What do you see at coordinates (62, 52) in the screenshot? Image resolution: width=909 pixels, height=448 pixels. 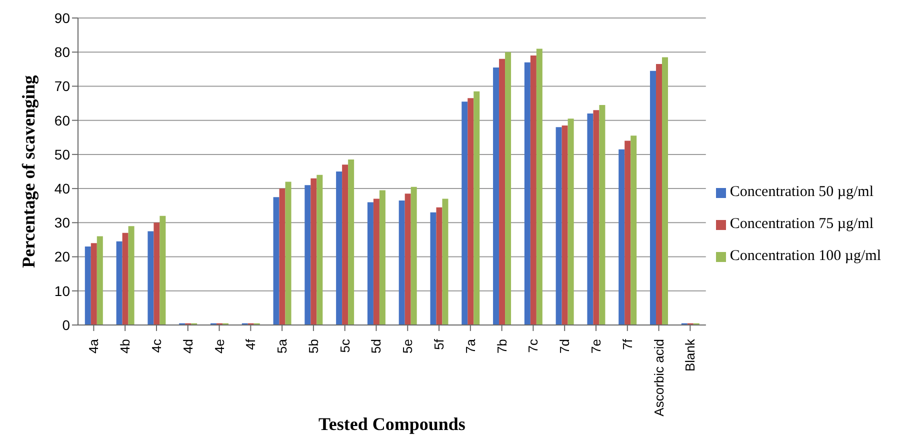 I see `y-tick-label: 80` at bounding box center [62, 52].